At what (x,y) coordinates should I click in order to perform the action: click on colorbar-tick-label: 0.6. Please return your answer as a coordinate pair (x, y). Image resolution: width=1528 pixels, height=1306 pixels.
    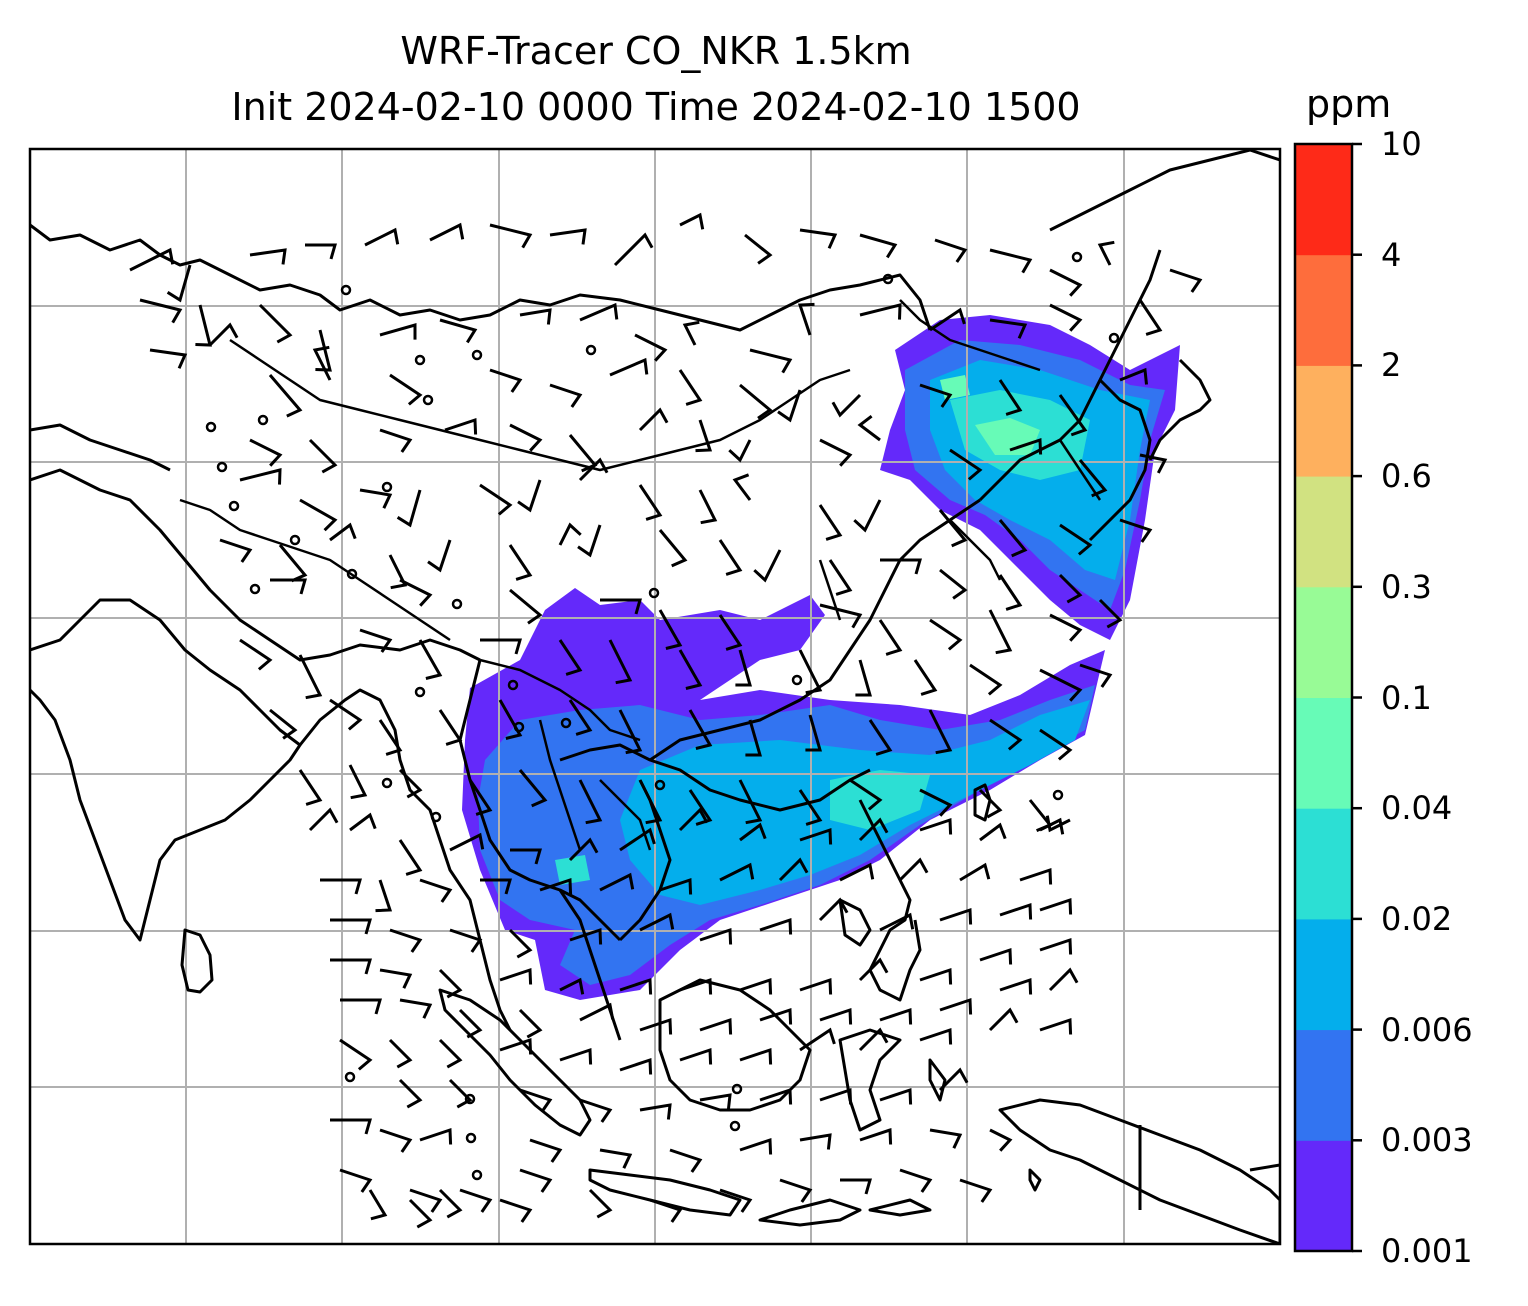
    Looking at the image, I should click on (1406, 476).